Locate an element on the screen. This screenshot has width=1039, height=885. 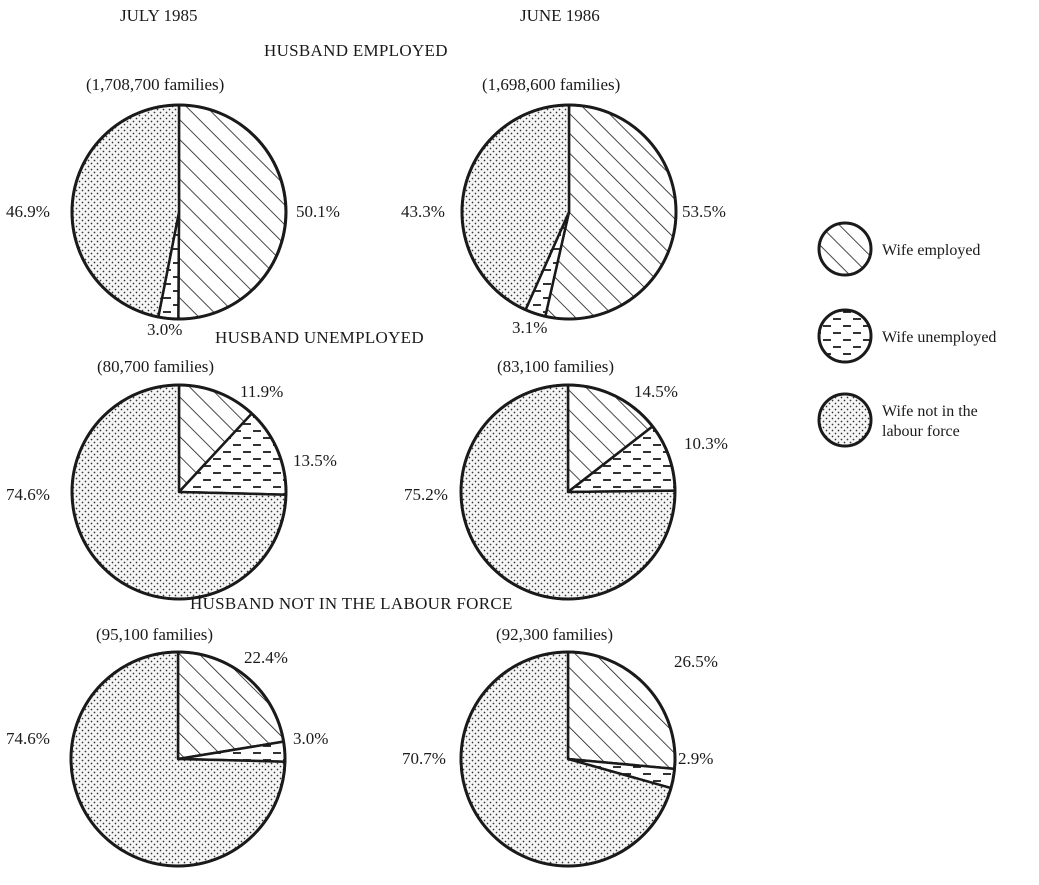
pie-husband-not-in-labour-force-july-1985 is located at coordinates (178, 759).